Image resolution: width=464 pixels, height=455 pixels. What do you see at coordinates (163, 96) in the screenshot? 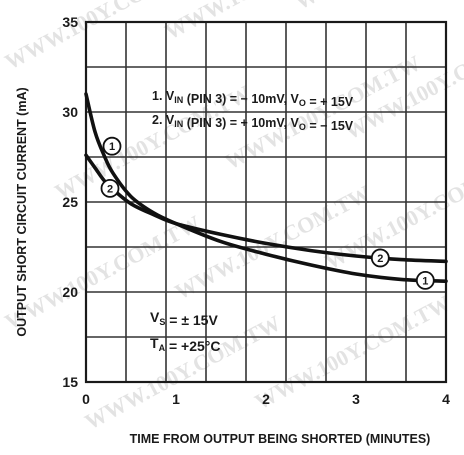
I see `text-run: 1. V` at bounding box center [163, 96].